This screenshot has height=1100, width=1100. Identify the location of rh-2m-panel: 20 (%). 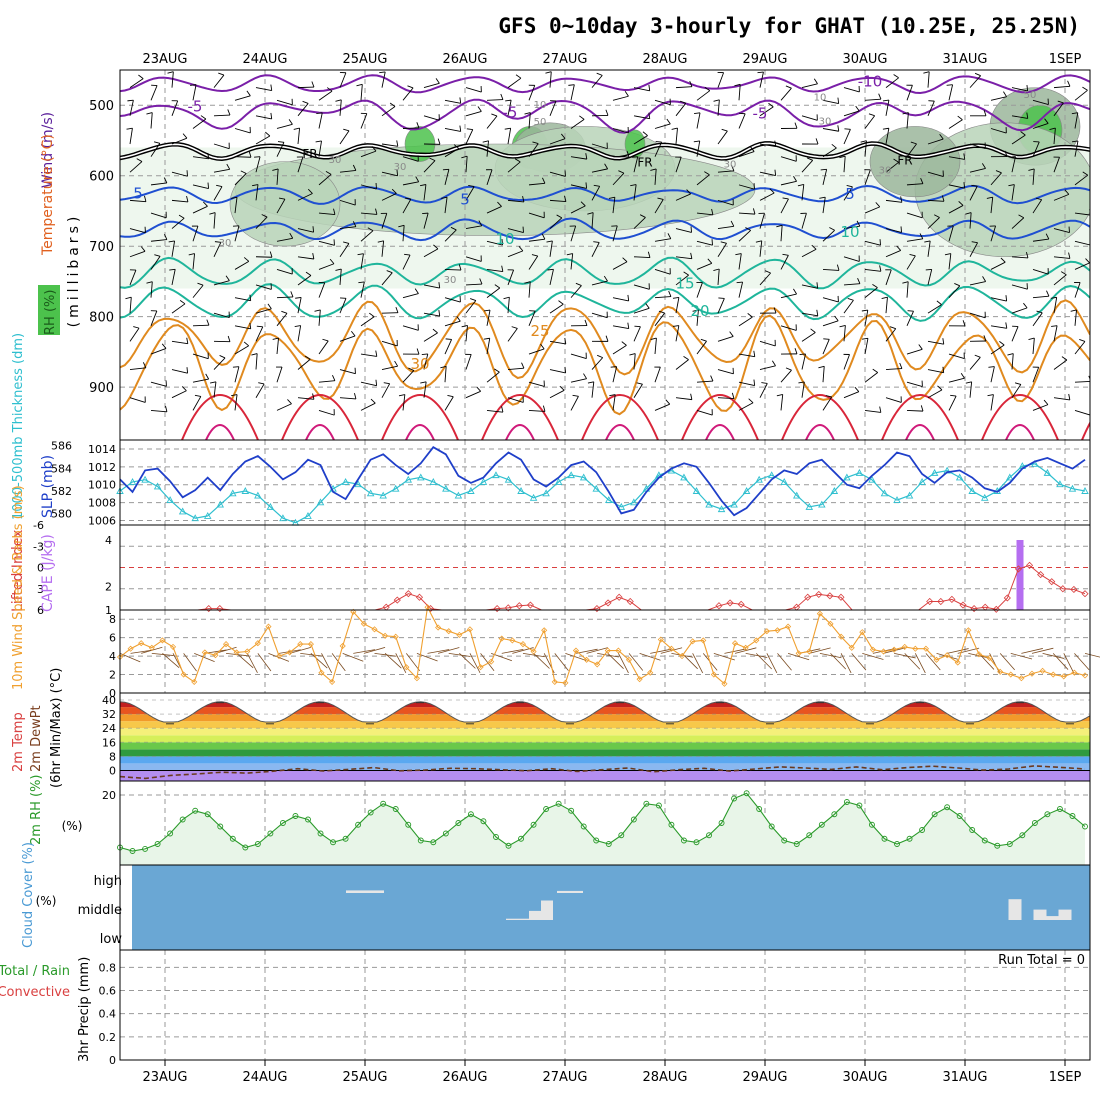
(576, 823).